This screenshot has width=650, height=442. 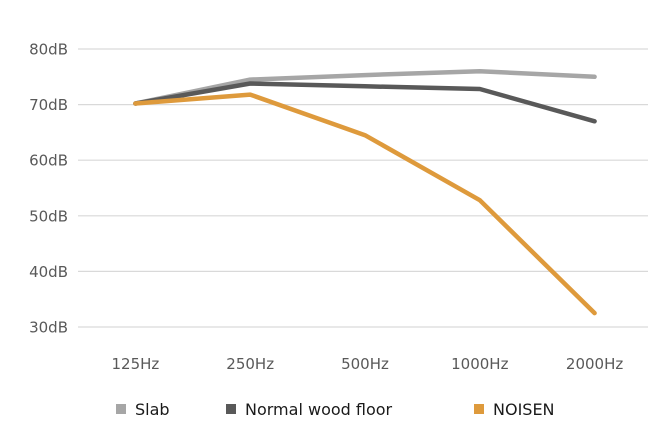 What do you see at coordinates (365, 87) in the screenshot?
I see `series-line-slab` at bounding box center [365, 87].